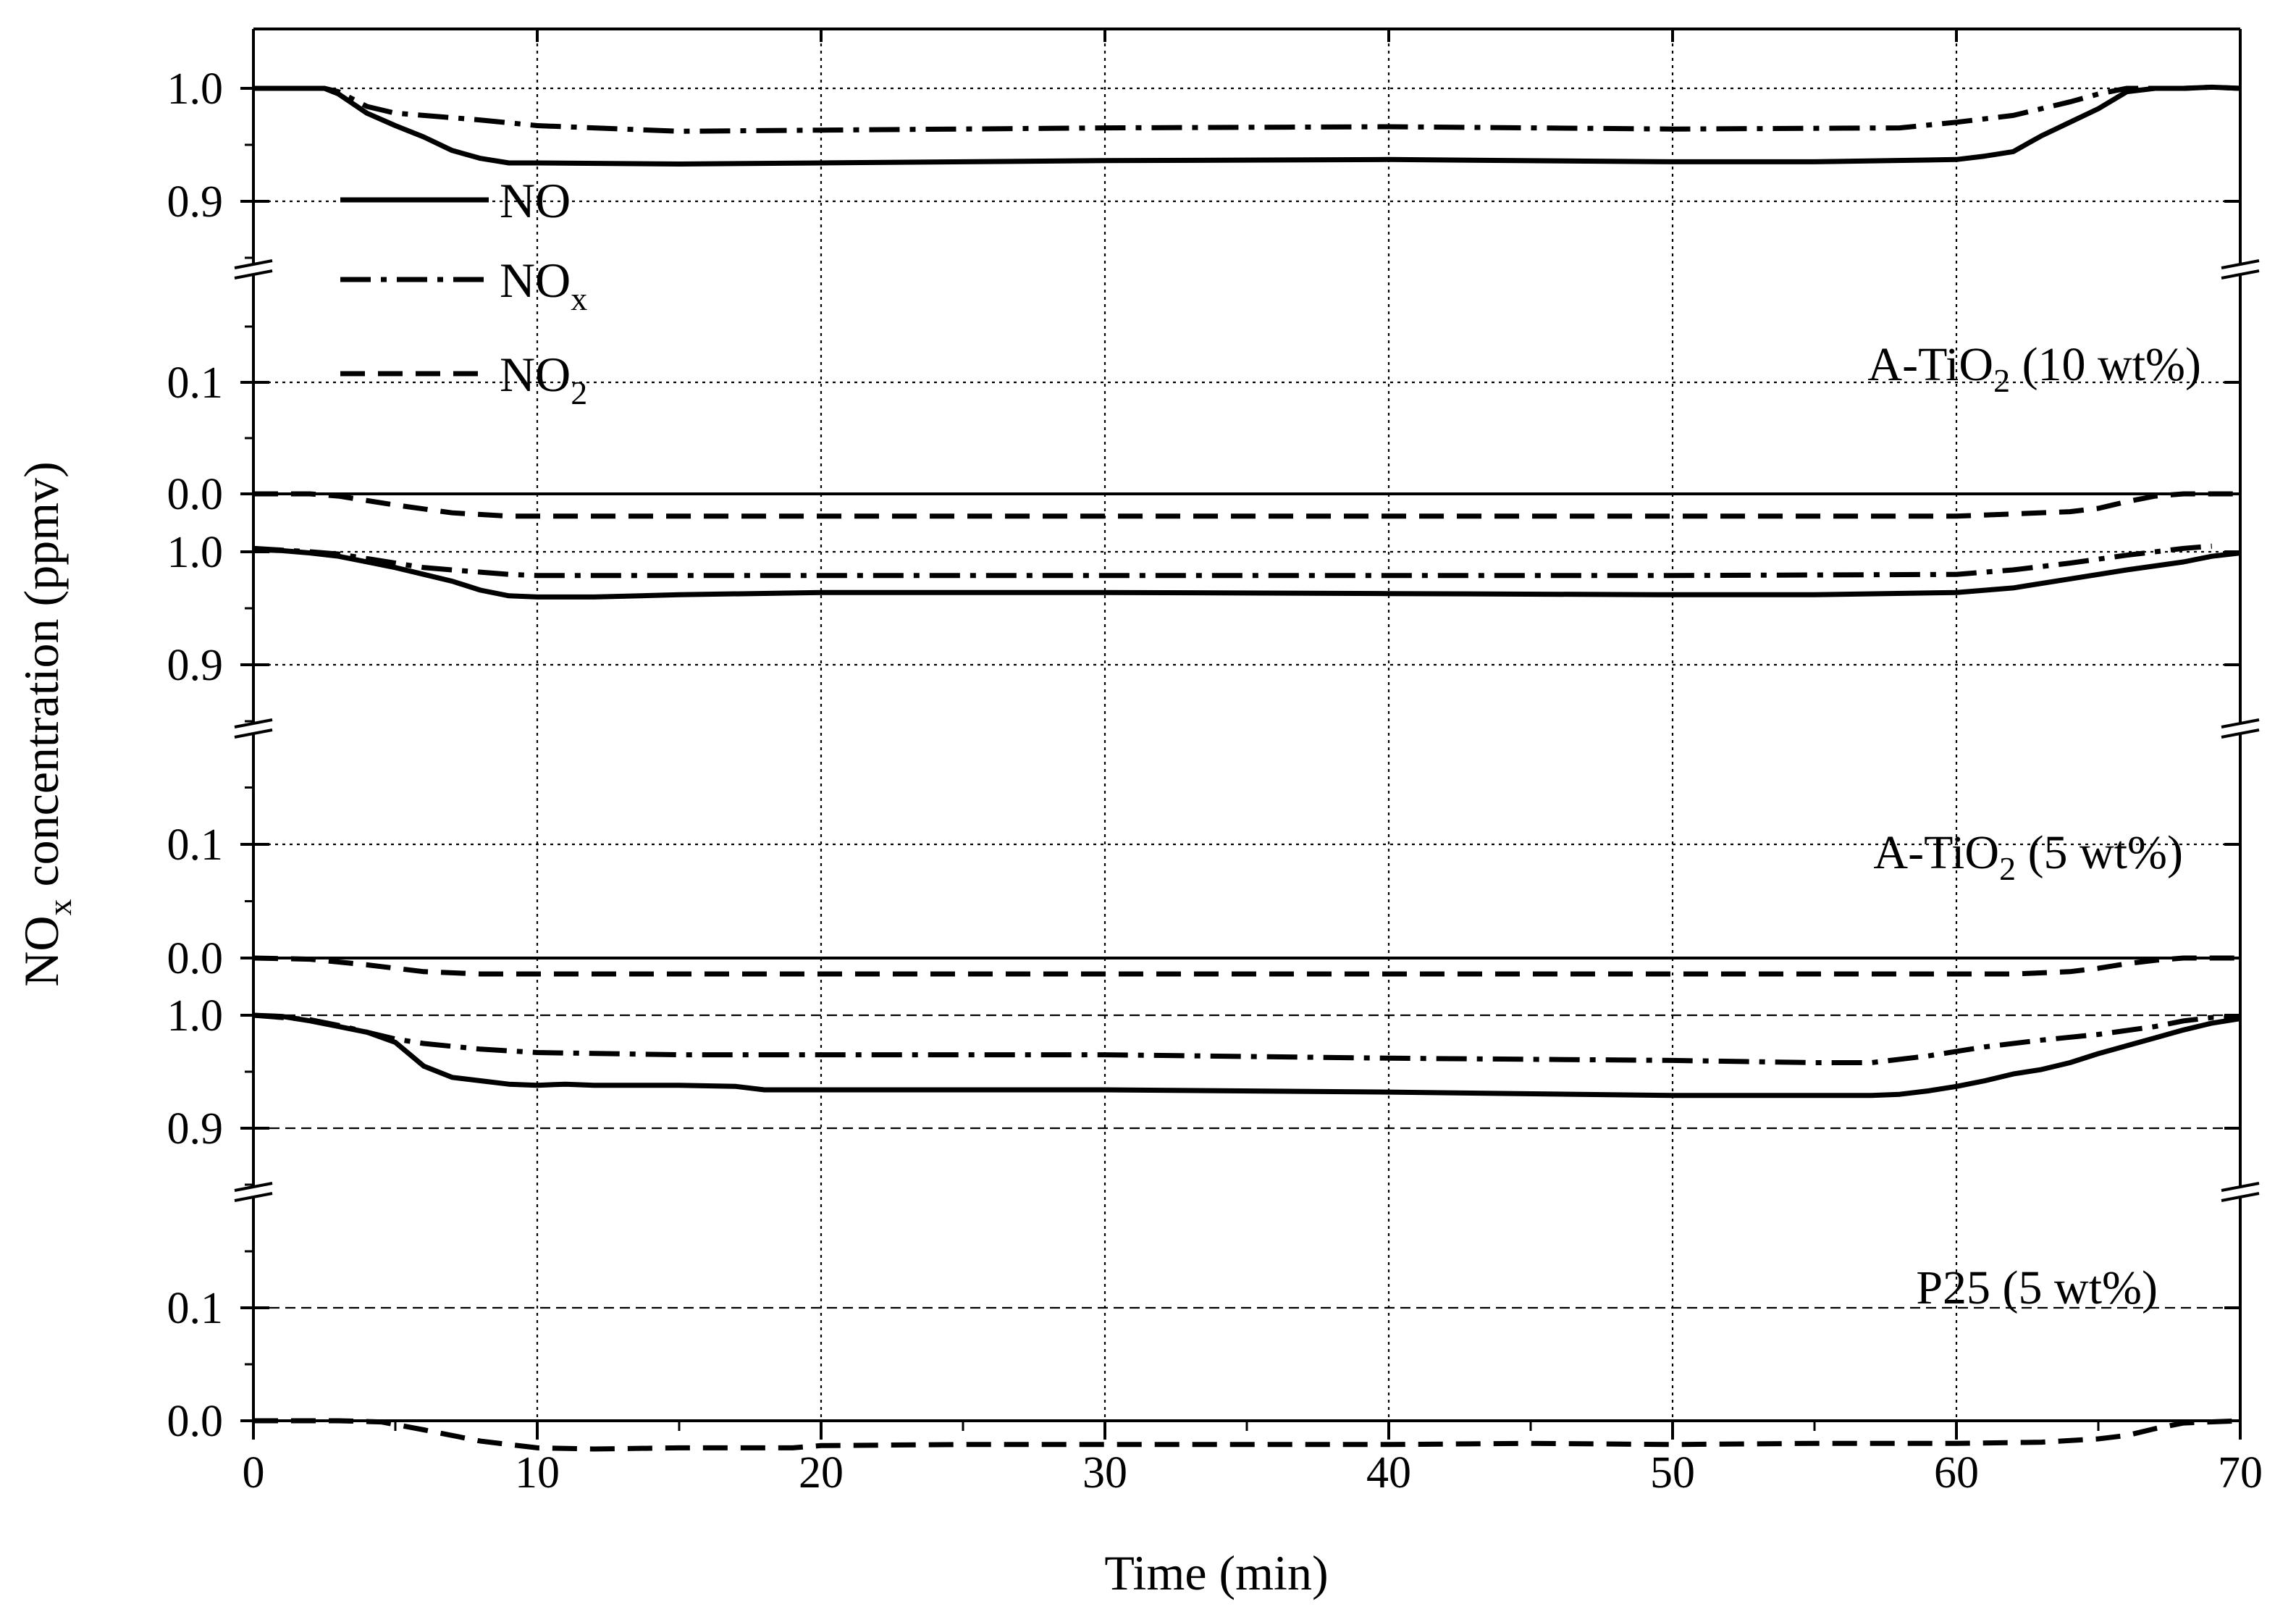 This screenshot has height=1617, width=2296. What do you see at coordinates (2037, 1287) in the screenshot?
I see `panel-label: P25 (5 wt%)` at bounding box center [2037, 1287].